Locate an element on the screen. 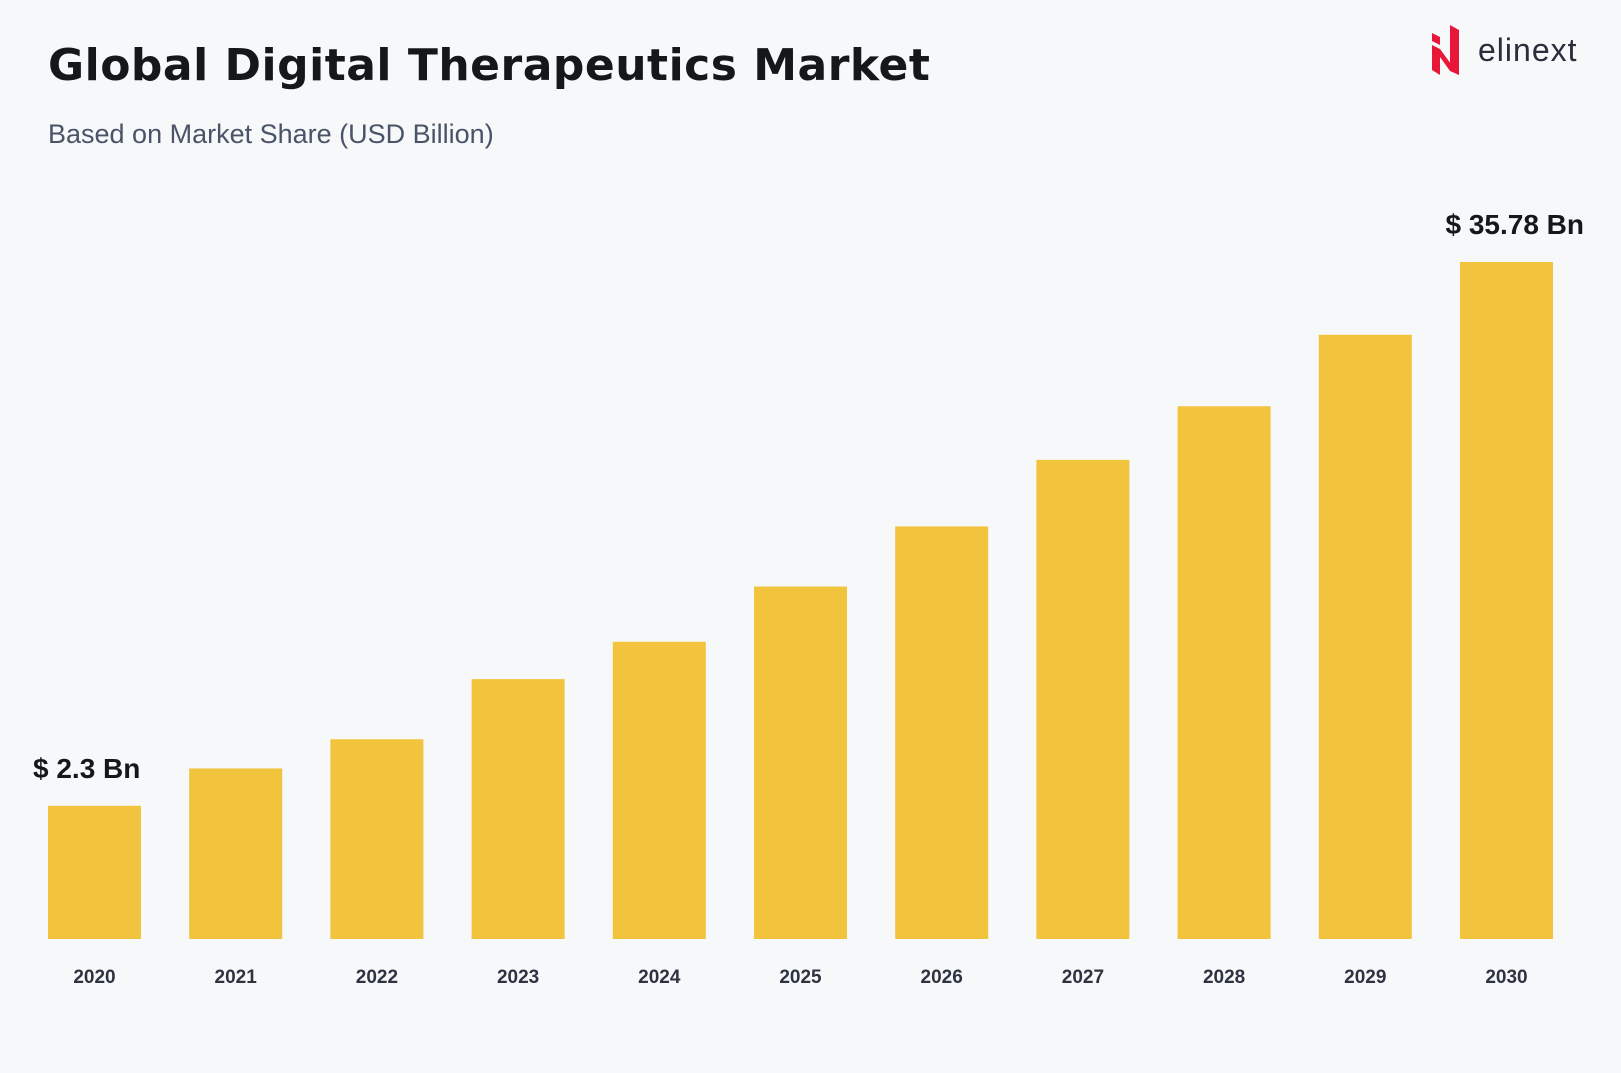 The width and height of the screenshot is (1621, 1073). x-tick-label: 2029 is located at coordinates (1365, 977).